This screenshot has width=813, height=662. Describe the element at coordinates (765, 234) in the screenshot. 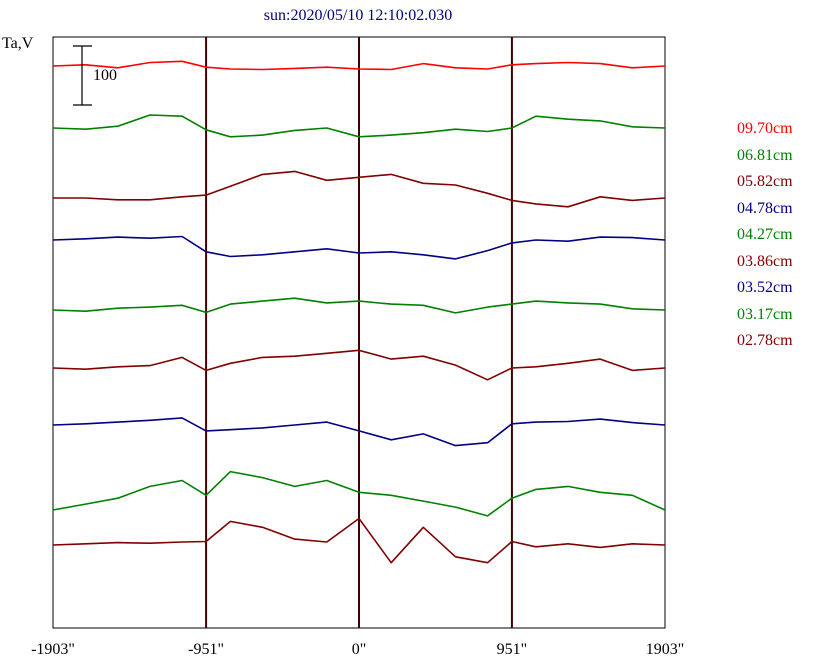

I see `legend-item: 04.27cm` at that location.